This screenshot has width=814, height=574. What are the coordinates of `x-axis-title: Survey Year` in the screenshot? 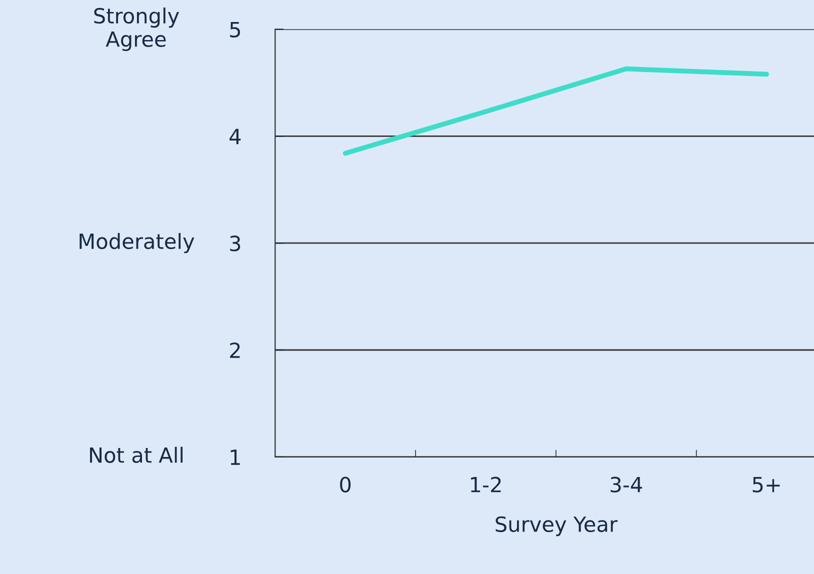 It's located at (557, 526).